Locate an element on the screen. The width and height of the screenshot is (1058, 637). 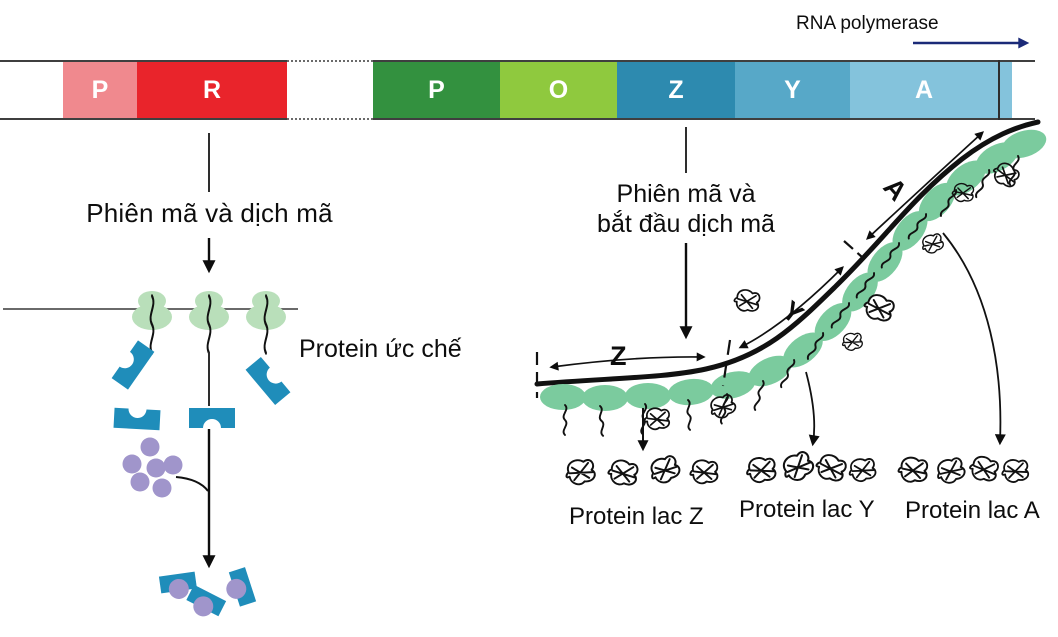
rna-polymerase-label: RNA polymerase is located at coordinates (867, 23).